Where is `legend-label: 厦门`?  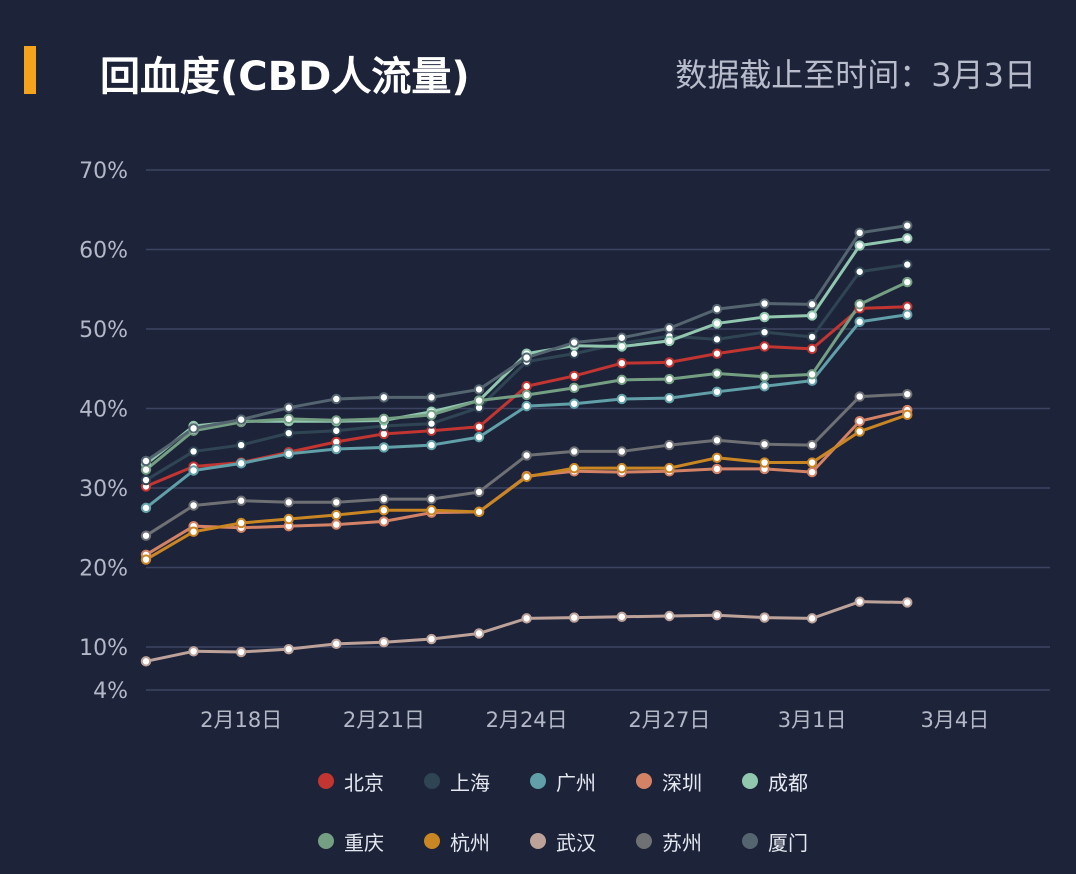
legend-label: 厦门 is located at coordinates (788, 842).